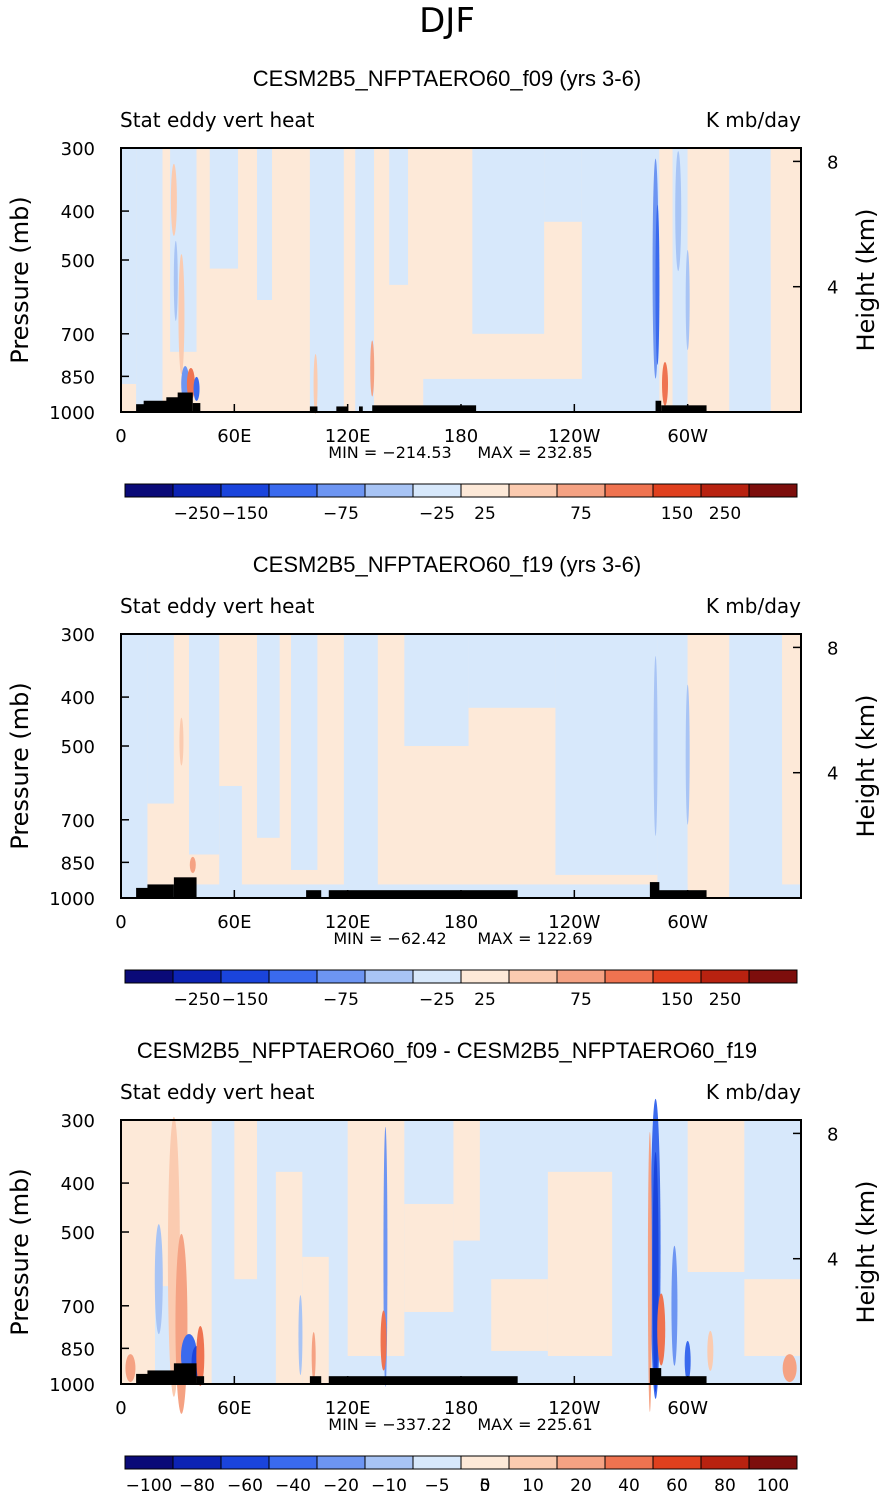 This screenshot has height=1493, width=895. What do you see at coordinates (197, 1000) in the screenshot?
I see `colorbar-label: −250` at bounding box center [197, 1000].